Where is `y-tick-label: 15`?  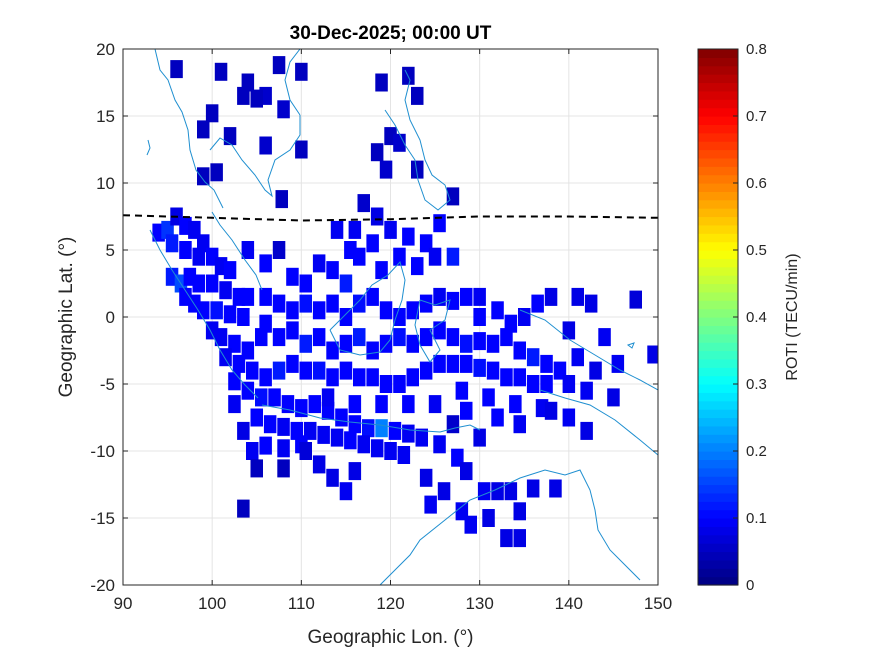 y-tick-label: 15 is located at coordinates (105, 116).